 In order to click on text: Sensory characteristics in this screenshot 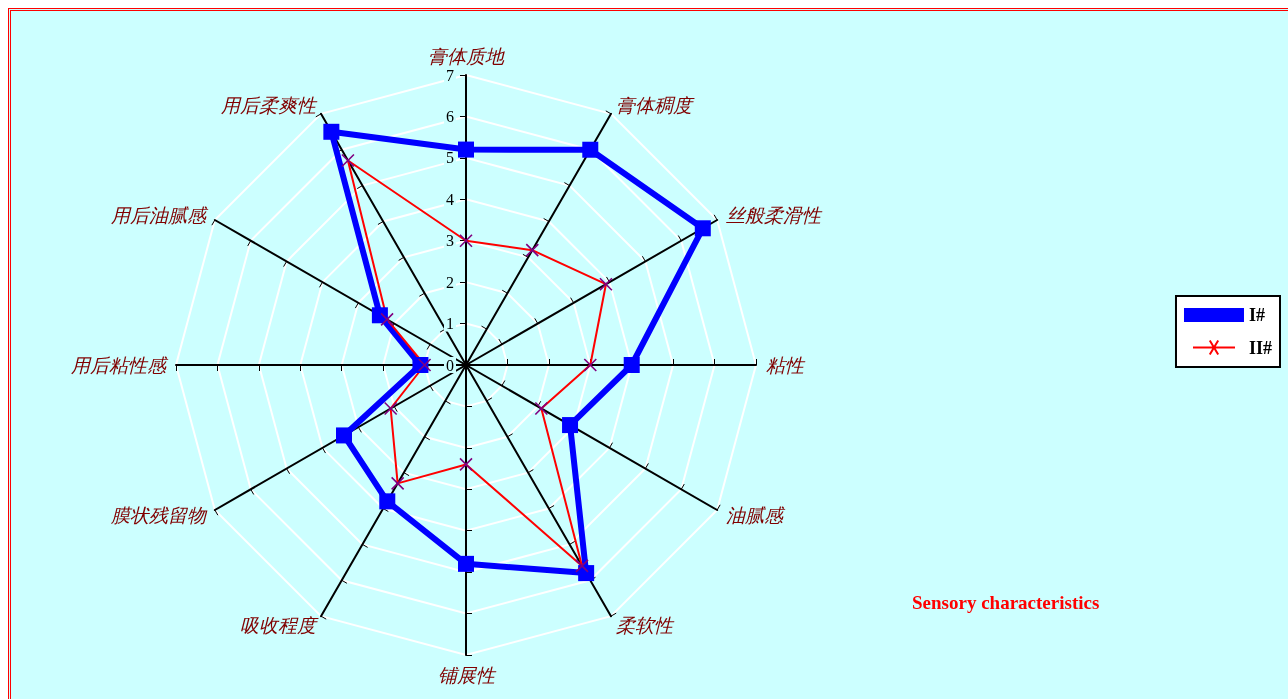, I will do `click(1006, 602)`.